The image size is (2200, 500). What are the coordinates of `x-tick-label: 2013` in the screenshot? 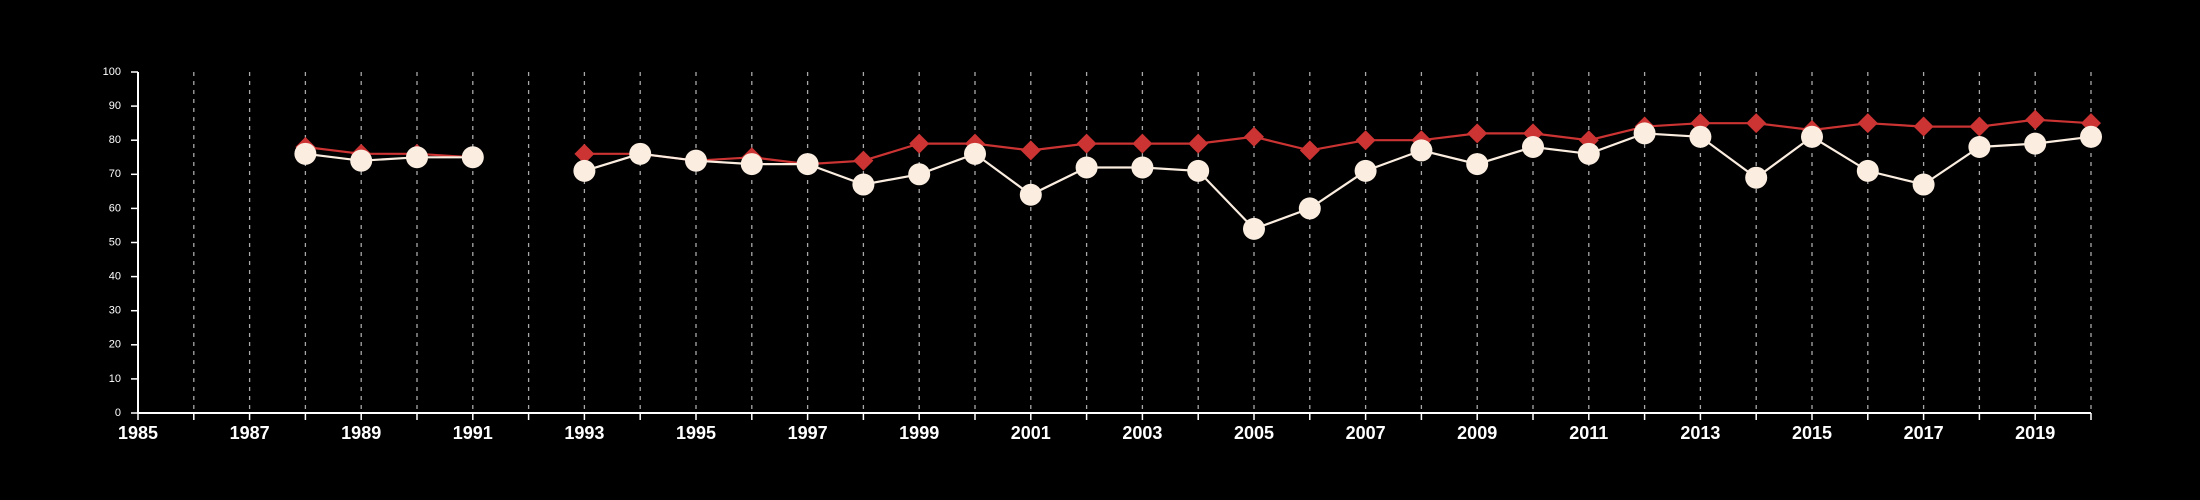 It's located at (1700, 433).